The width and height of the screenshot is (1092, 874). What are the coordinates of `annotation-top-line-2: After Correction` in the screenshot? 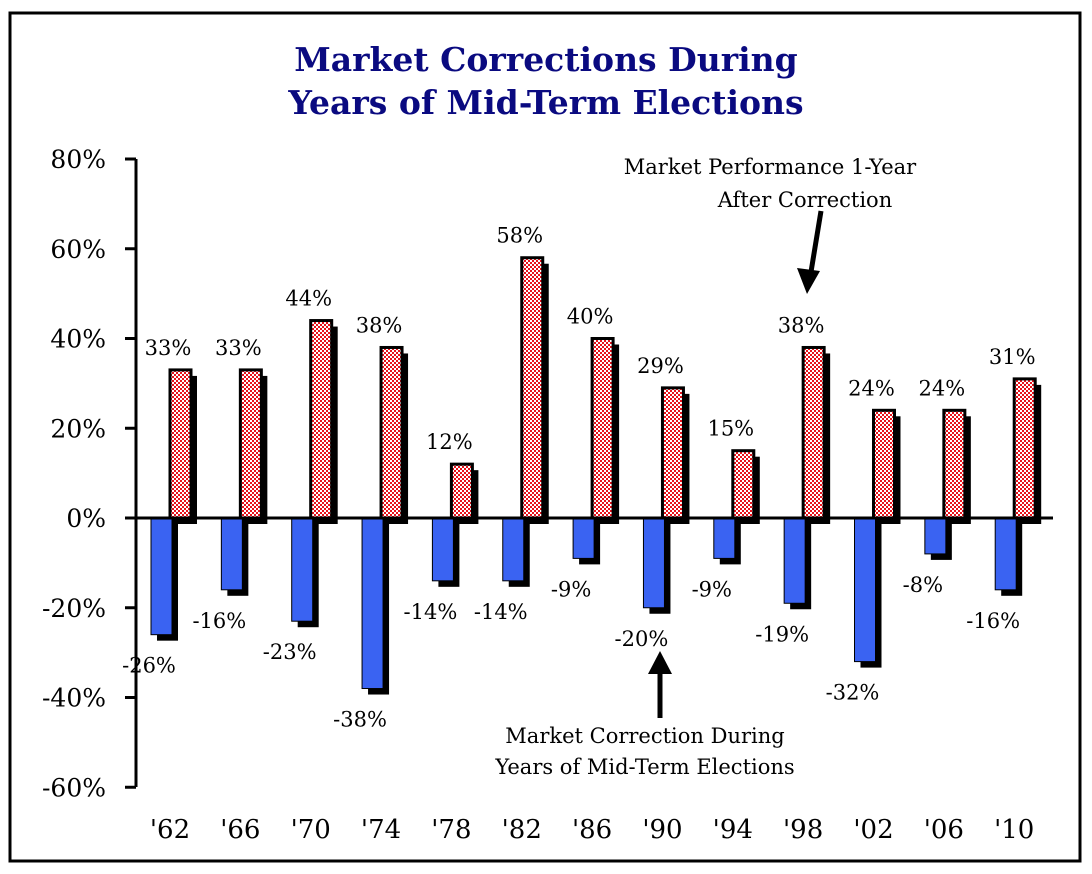 It's located at (804, 200).